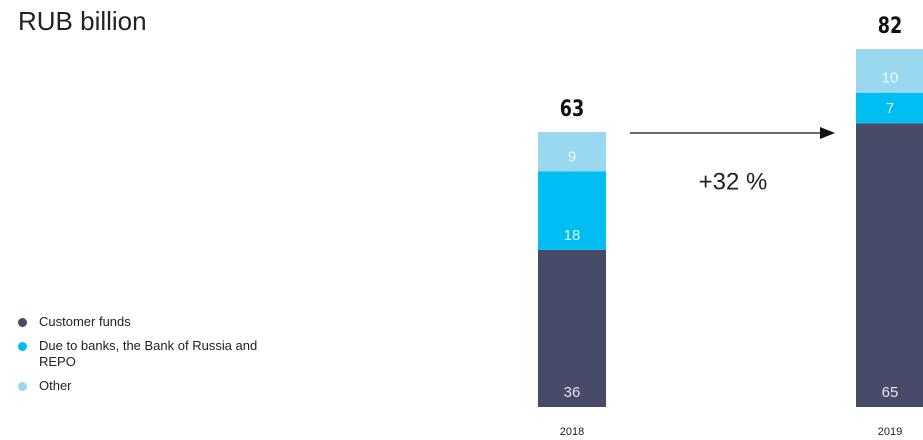 Image resolution: width=923 pixels, height=440 pixels. Describe the element at coordinates (890, 78) in the screenshot. I see `segment-label: 10` at that location.